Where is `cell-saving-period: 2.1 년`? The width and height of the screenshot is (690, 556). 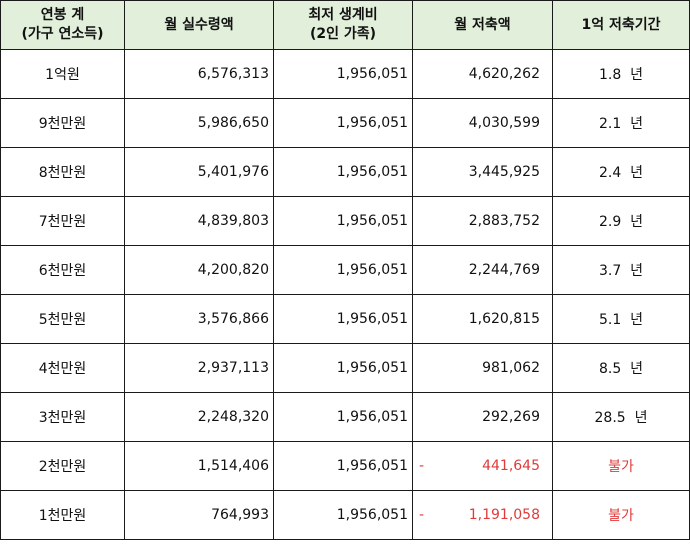
cell-saving-period: 2.1 년 is located at coordinates (621, 123).